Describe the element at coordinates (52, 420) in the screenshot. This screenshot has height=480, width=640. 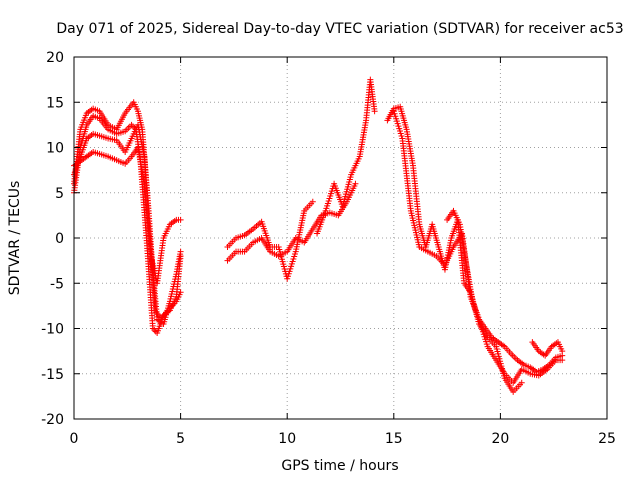
I see `y-tick-label: -20` at that location.